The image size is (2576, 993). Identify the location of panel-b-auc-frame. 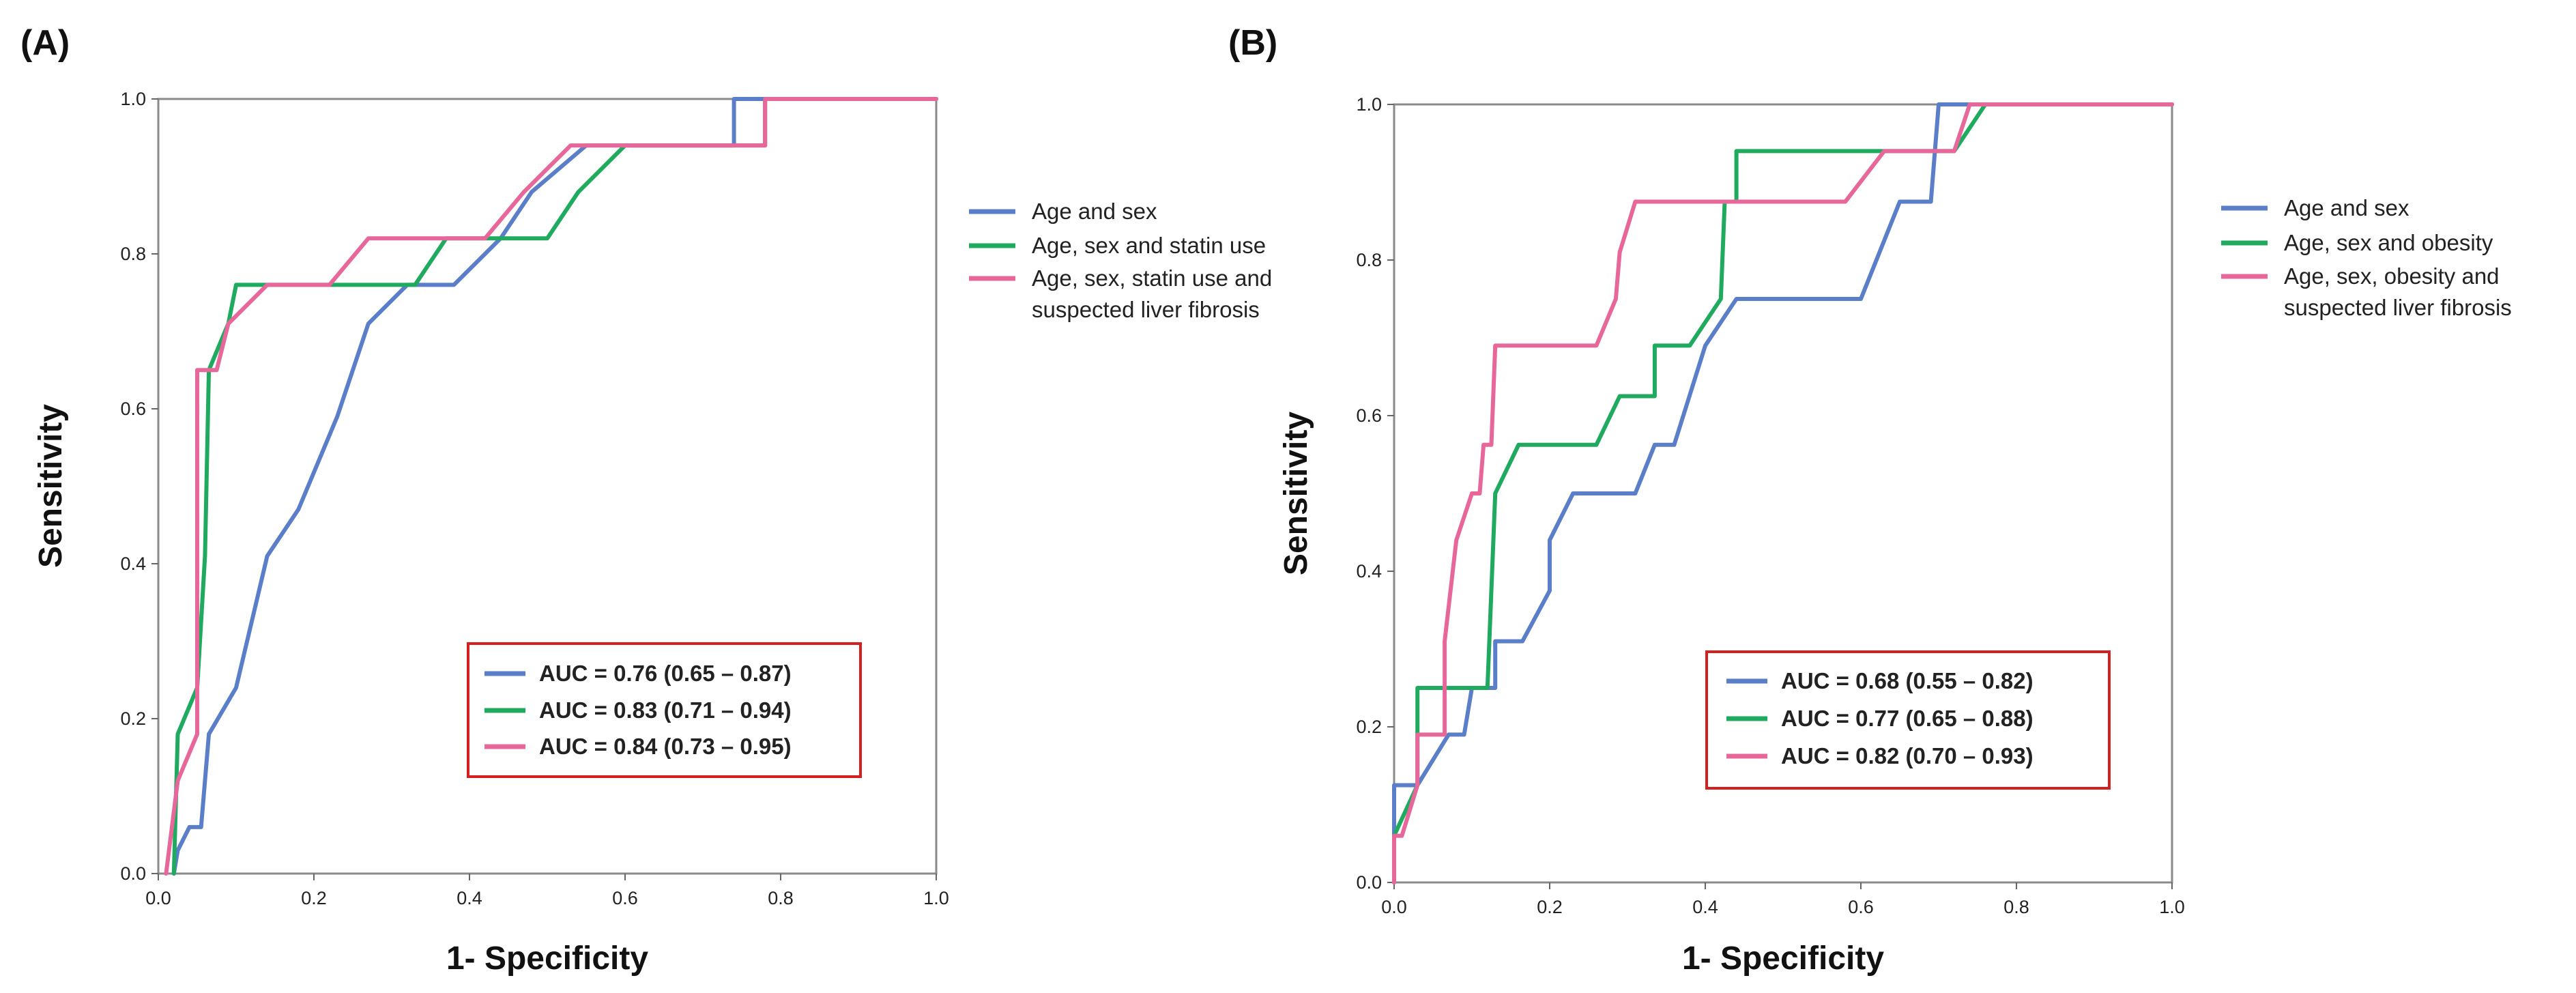
(1908, 720).